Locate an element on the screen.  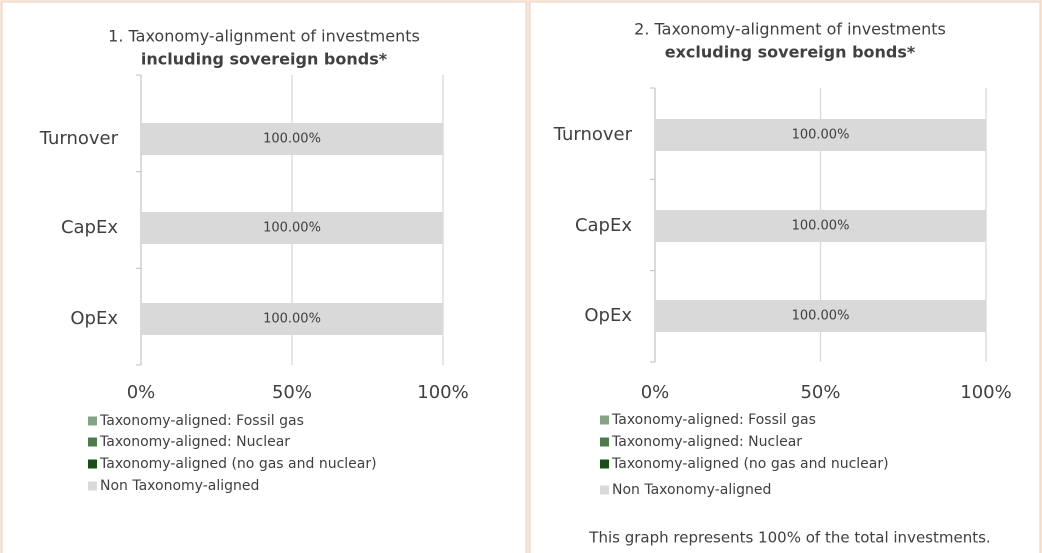
chart-subtitle: including sovereign bonds* is located at coordinates (264, 59).